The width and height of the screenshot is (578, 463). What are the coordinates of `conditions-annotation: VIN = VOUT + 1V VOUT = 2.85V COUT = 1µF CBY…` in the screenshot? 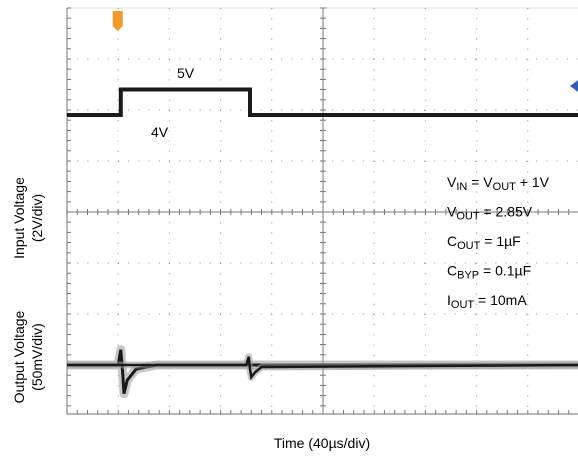 It's located at (498, 242).